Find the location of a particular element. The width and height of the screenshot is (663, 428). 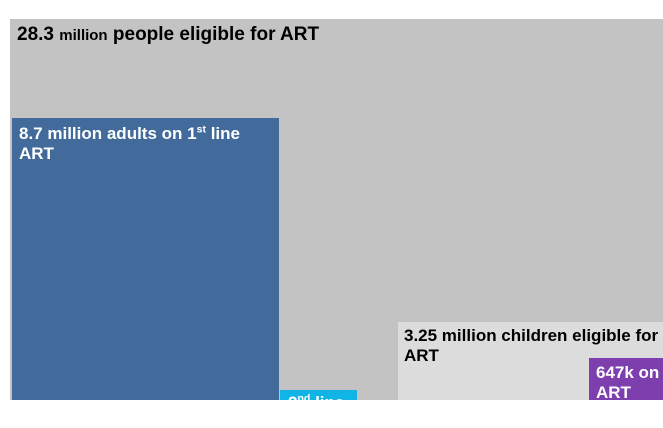

baseline-divider is located at coordinates (336, 400).